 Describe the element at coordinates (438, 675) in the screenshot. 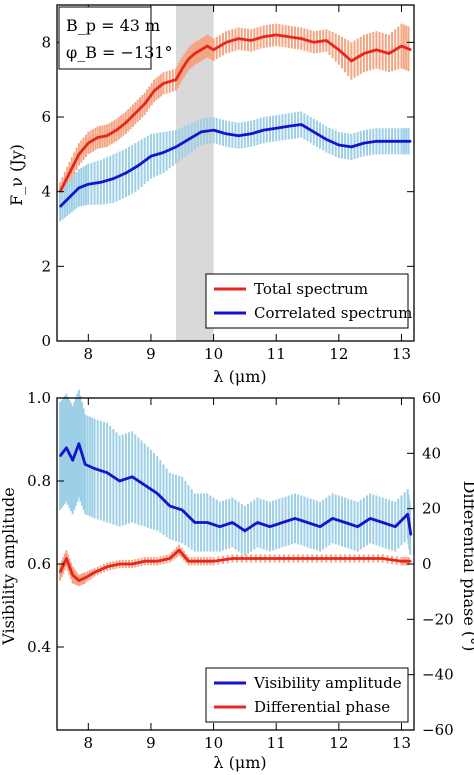

I see `y2-tick-label: −40` at that location.